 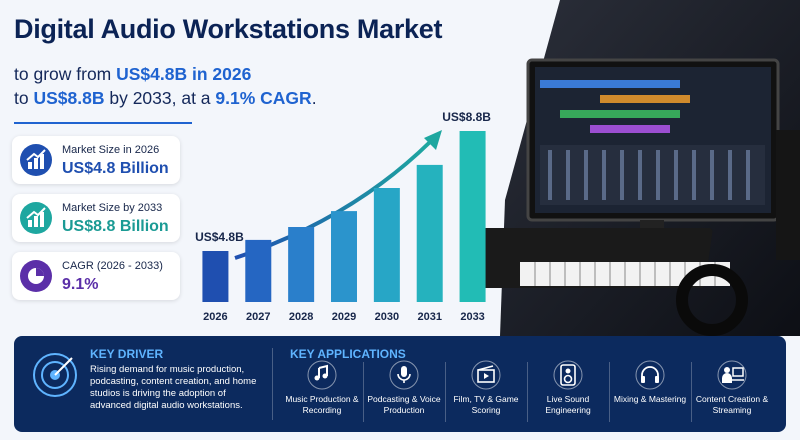 I want to click on subtitle-part: to, so click(x=24, y=98).